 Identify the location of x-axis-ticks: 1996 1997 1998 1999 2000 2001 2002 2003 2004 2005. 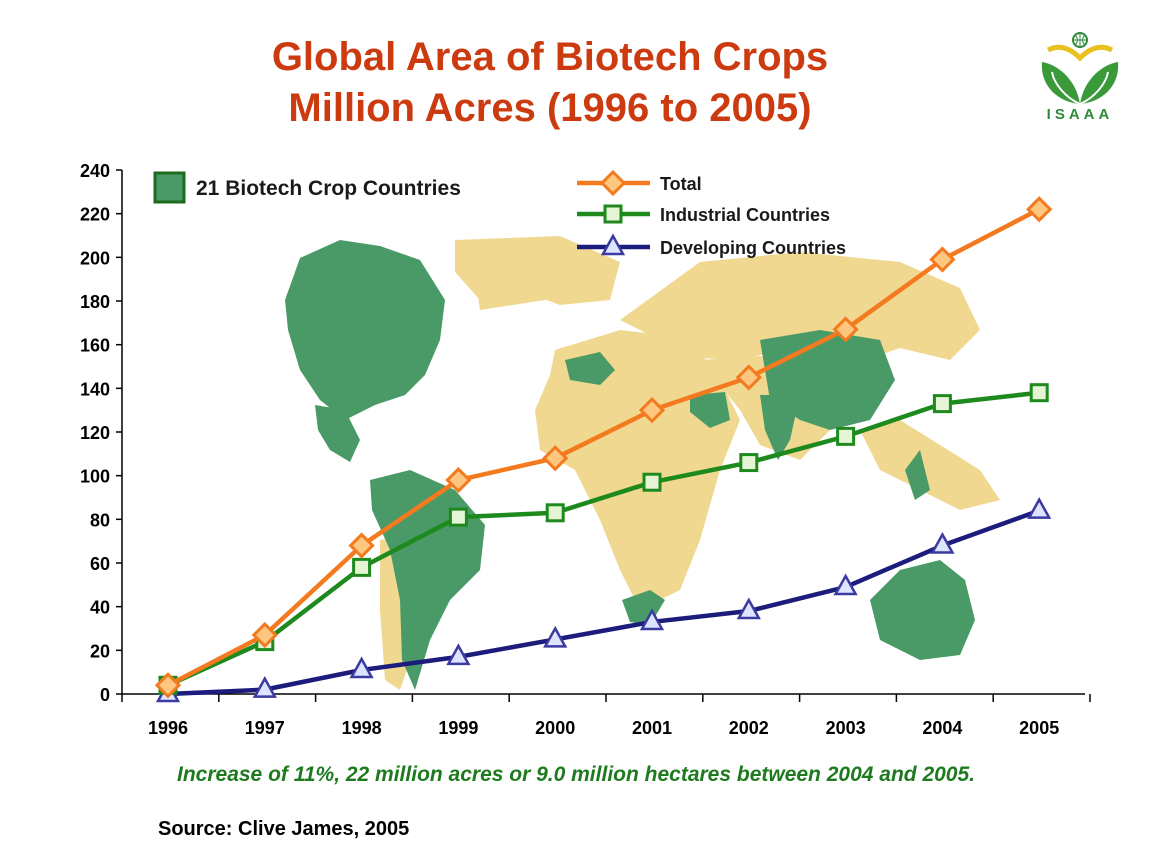
(606, 716).